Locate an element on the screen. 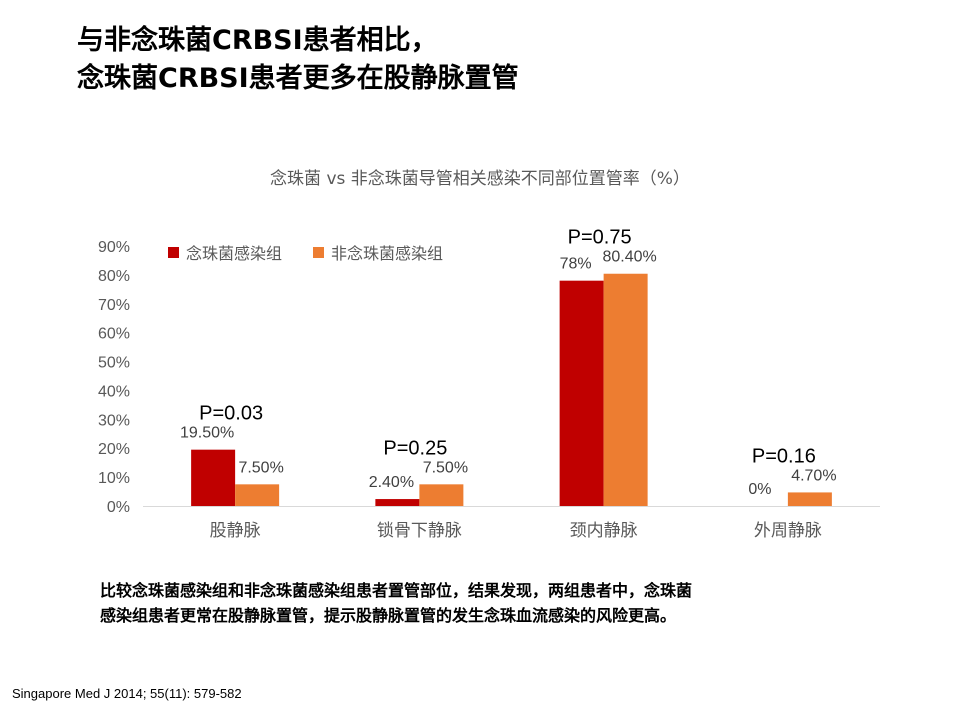  p-value-label: P=0.25 is located at coordinates (415, 448).